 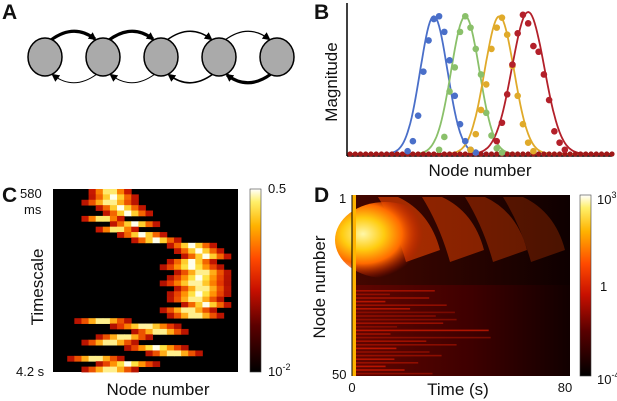 What do you see at coordinates (30, 371) in the screenshot?
I see `y-tick-bottom-c: 4.2 s` at bounding box center [30, 371].